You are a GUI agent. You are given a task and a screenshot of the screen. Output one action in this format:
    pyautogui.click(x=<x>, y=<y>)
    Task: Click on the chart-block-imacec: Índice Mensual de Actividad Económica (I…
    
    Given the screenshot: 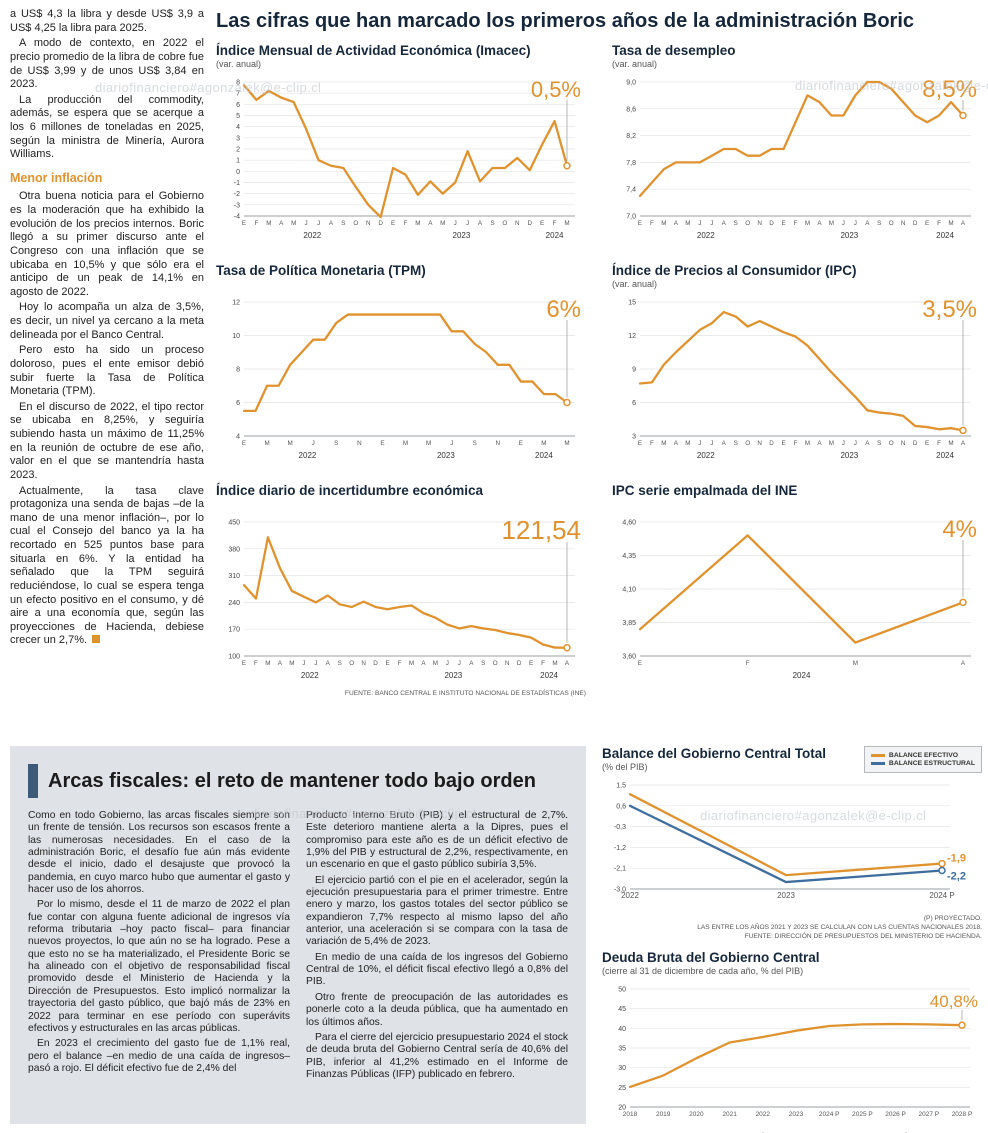 What is the action you would take?
    pyautogui.click(x=401, y=146)
    